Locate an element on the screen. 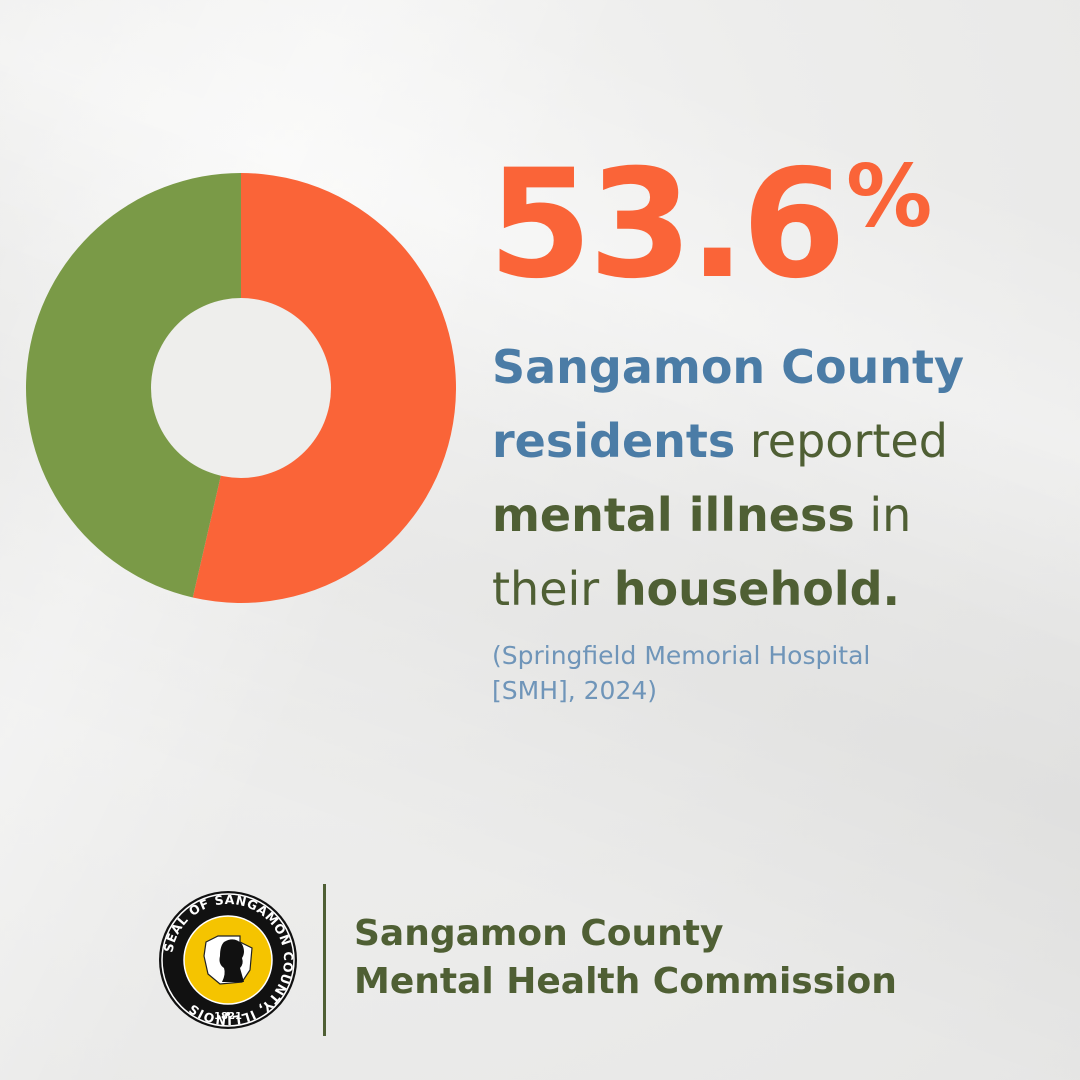 This screenshot has height=1080, width=1080. stat-value: 53.6% is located at coordinates (710, 225).